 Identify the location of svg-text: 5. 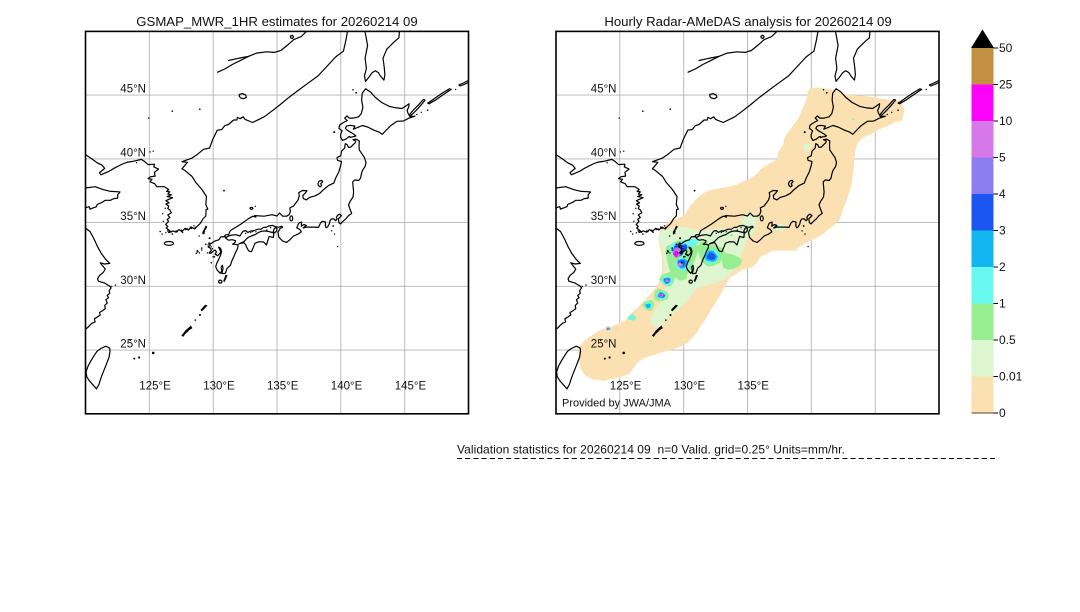
(1002, 158).